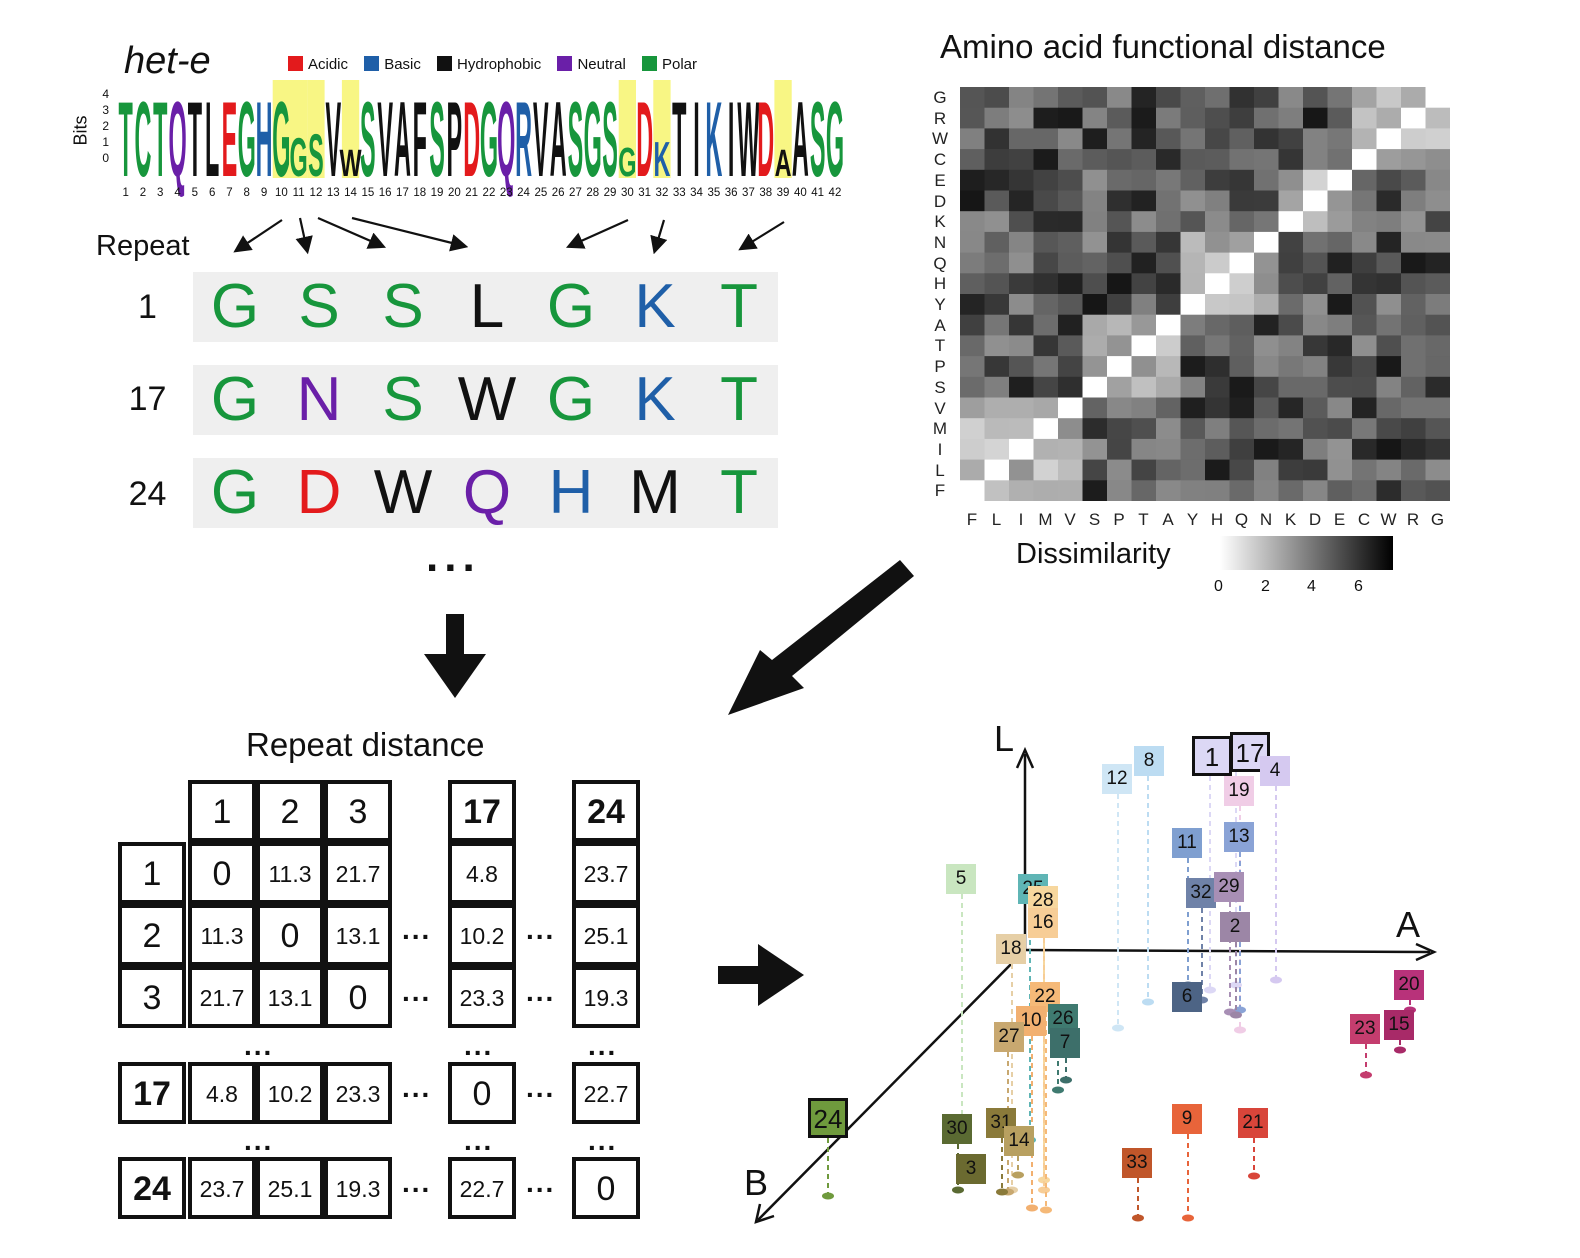 The image size is (1580, 1258). What do you see at coordinates (940, 263) in the screenshot?
I see `heatmap-row-label: Q` at bounding box center [940, 263].